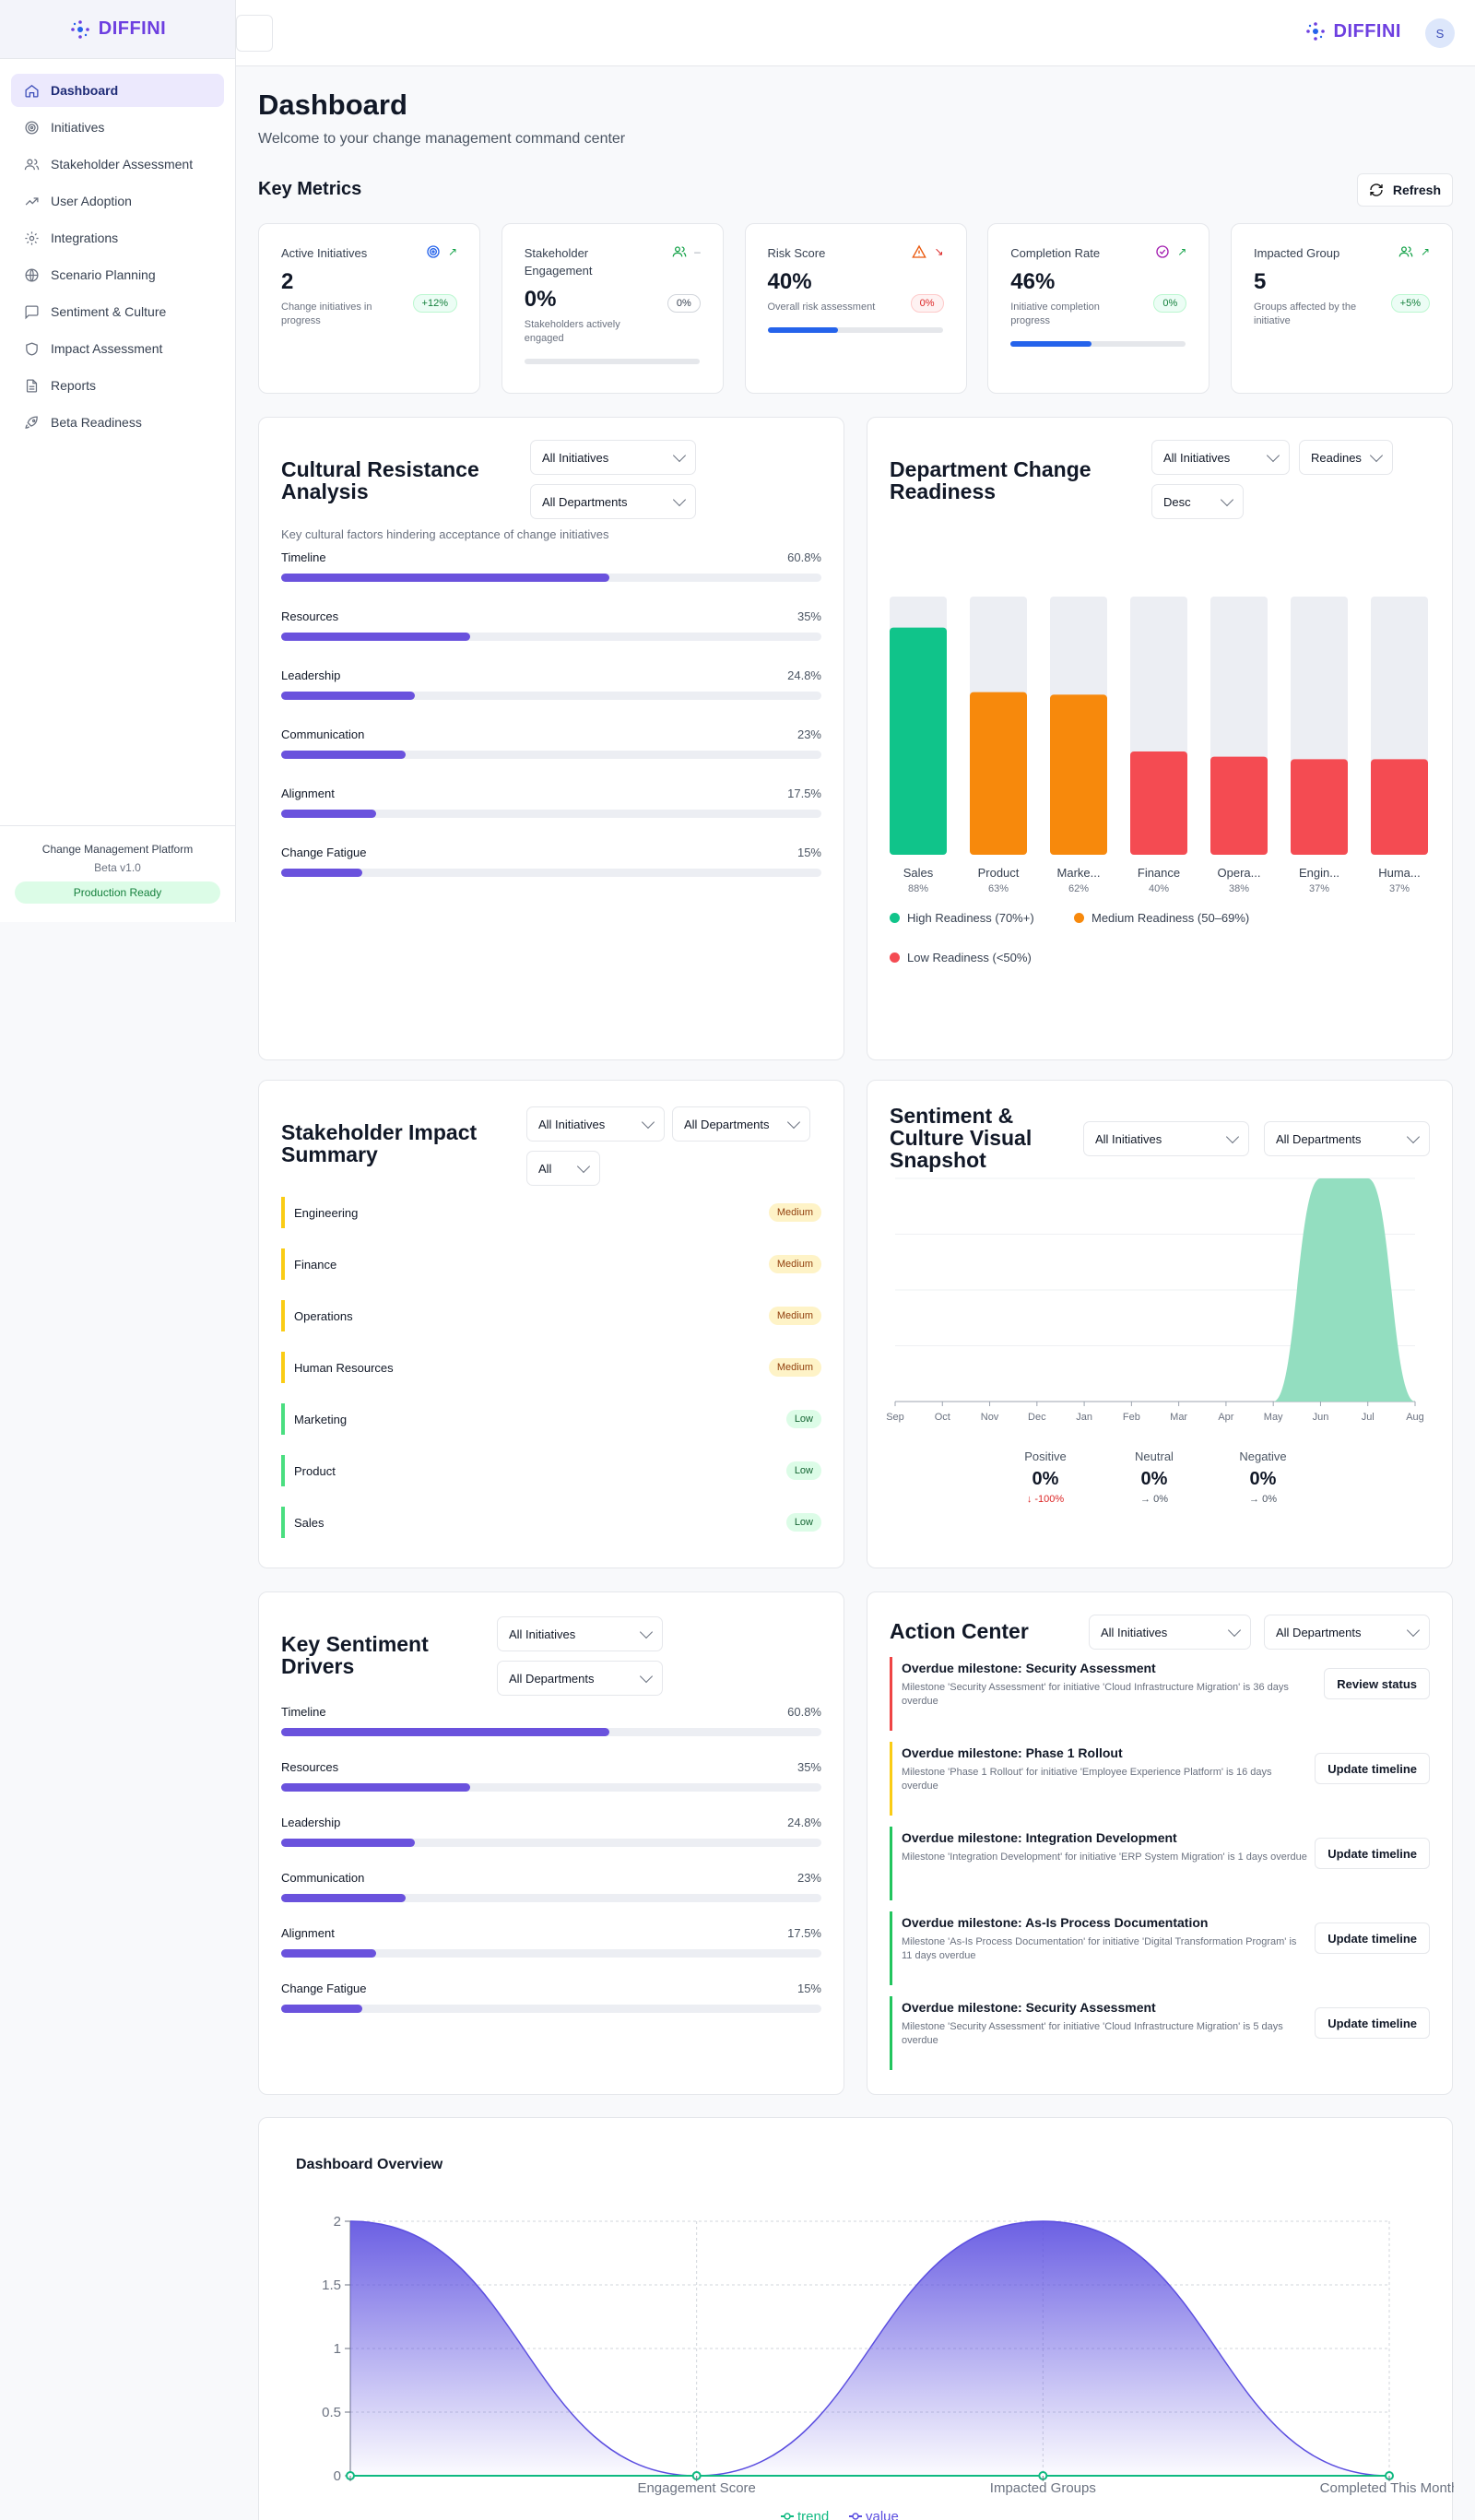  I want to click on stakeholder-row: Operations Medium, so click(551, 1315).